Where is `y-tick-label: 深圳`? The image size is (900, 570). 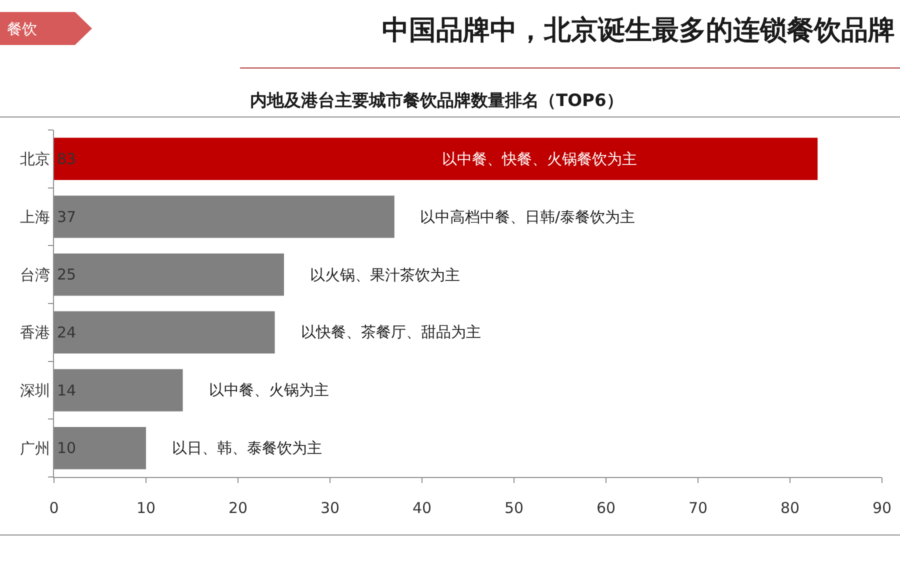
y-tick-label: 深圳 is located at coordinates (35, 391).